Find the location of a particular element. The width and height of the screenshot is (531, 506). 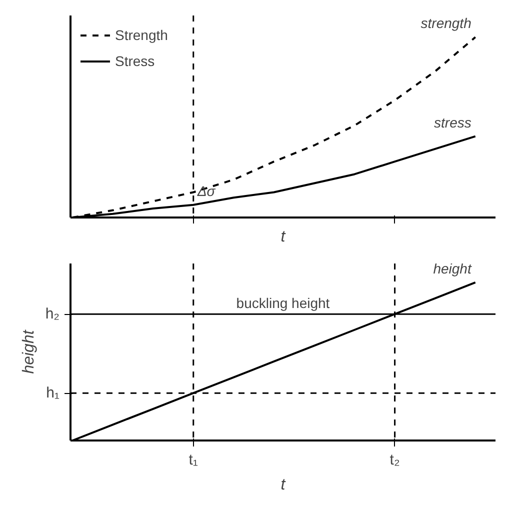

x-tick-label: t₂ is located at coordinates (395, 460).